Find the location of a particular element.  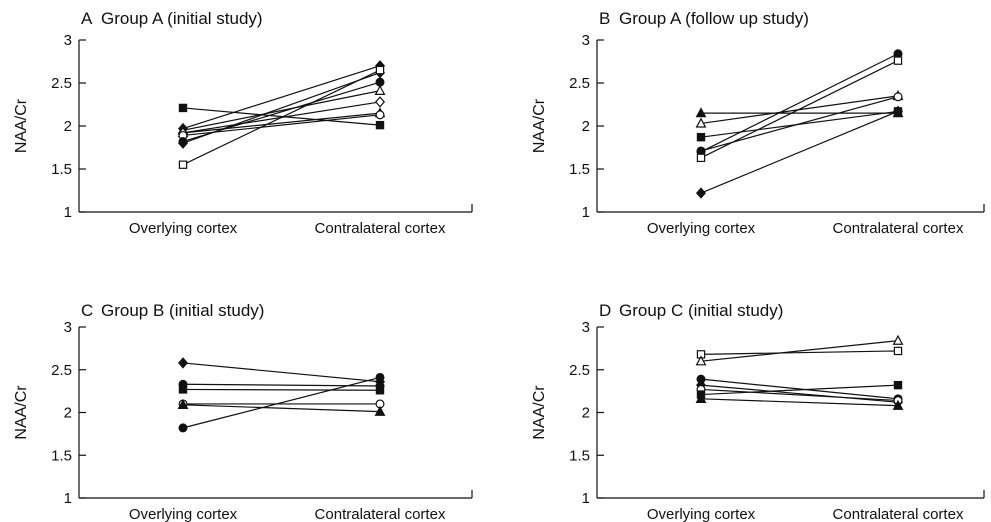

panel-title: Group C (initial study) is located at coordinates (701, 310).